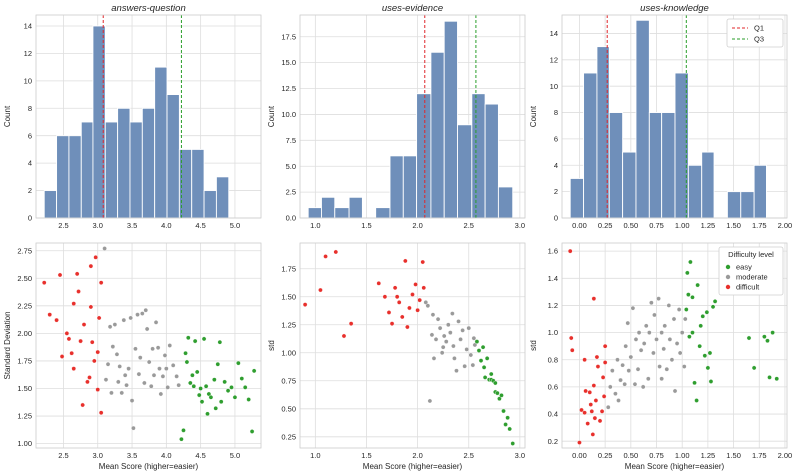  What do you see at coordinates (28, 53) in the screenshot?
I see `y-tick-label: 12` at bounding box center [28, 53].